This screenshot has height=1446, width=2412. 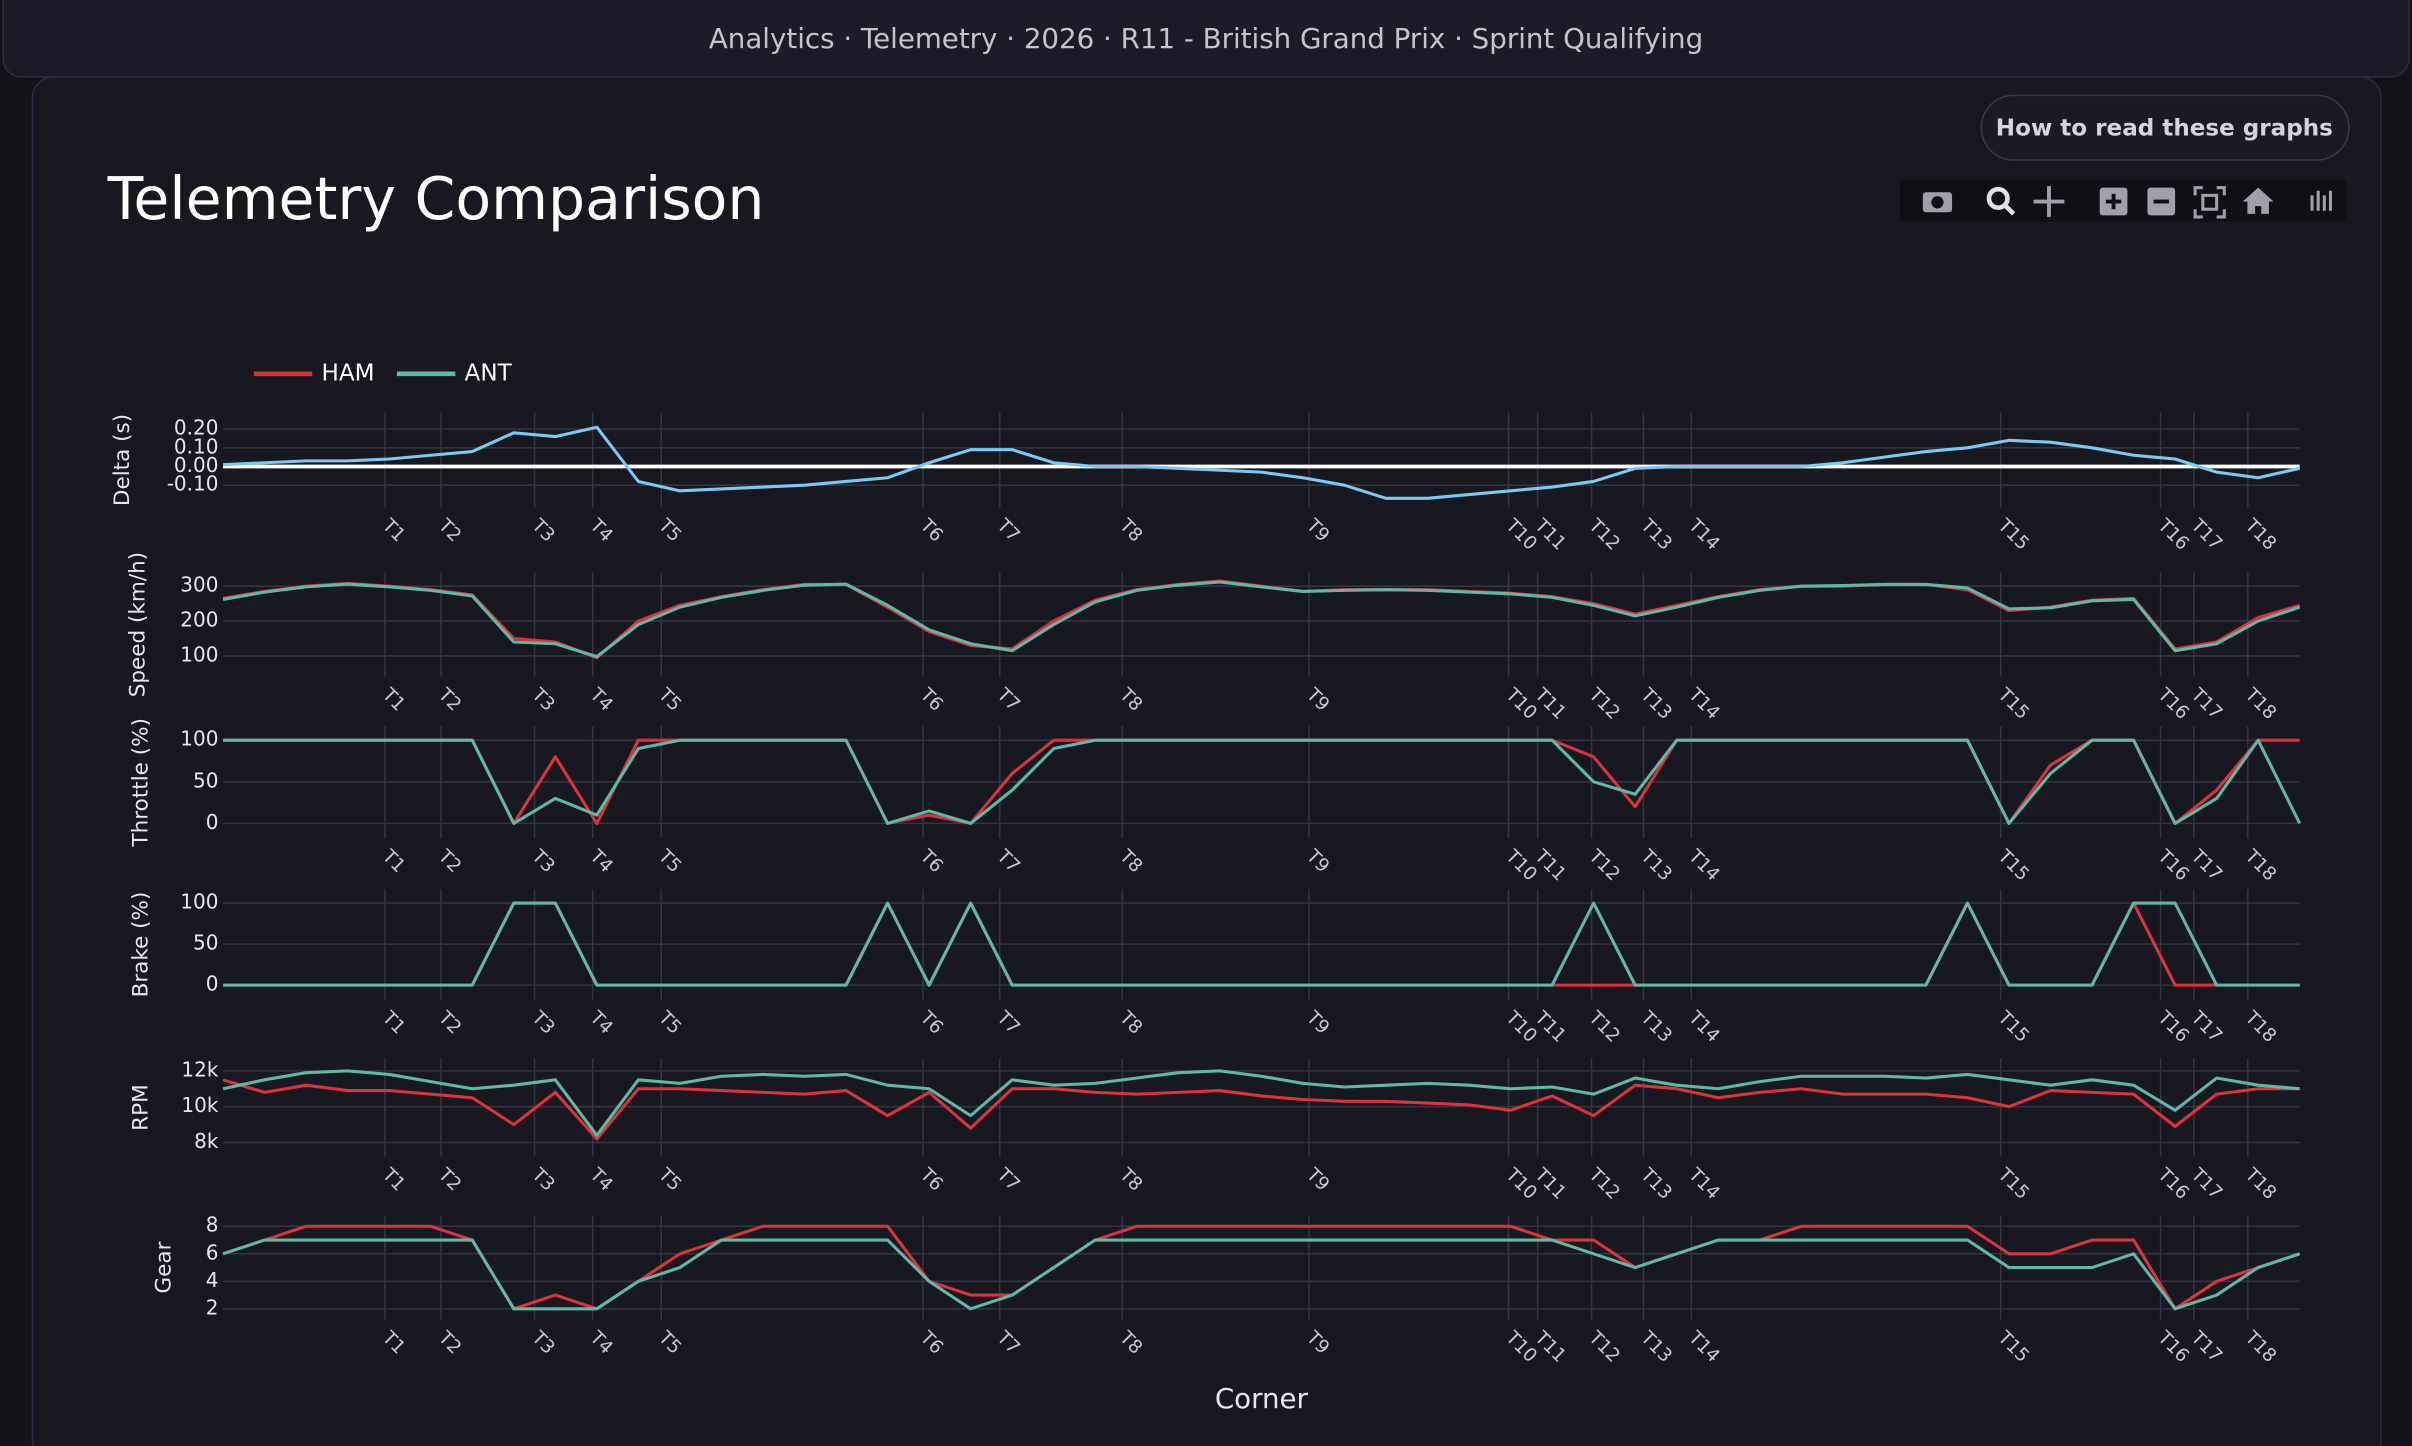 I want to click on help-button-label: How to read these graphs, so click(x=2164, y=129).